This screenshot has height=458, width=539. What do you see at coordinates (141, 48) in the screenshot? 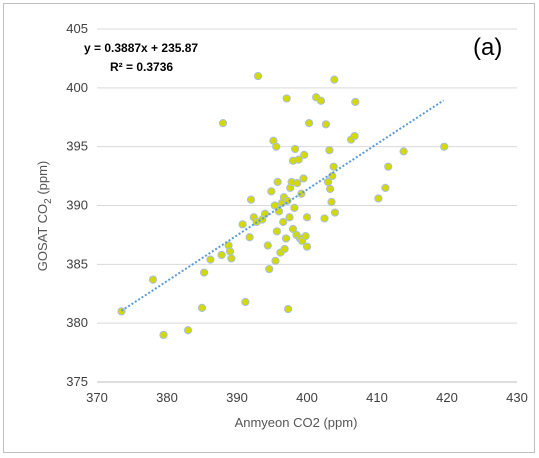
I see `trendline-equation: y = 0.3887x + 235.87` at bounding box center [141, 48].